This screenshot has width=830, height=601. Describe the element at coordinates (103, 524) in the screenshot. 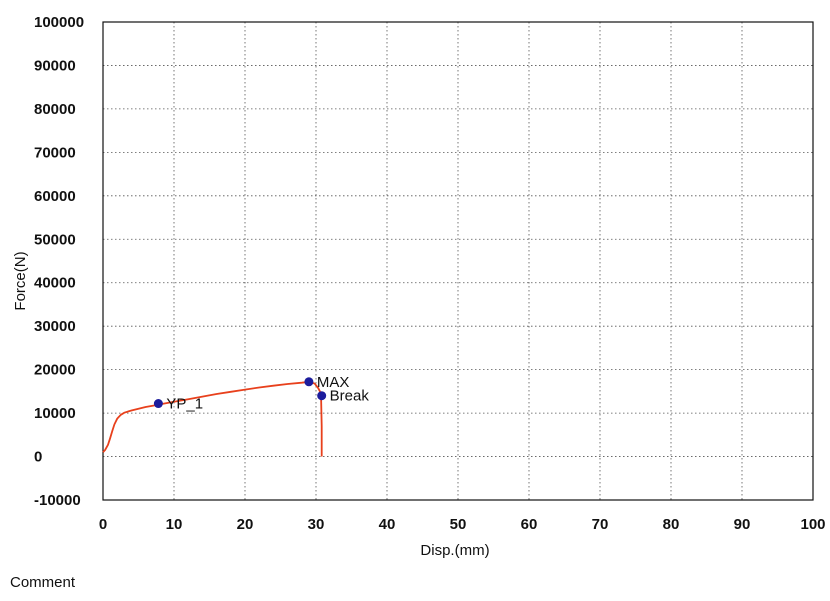

I see `x-tick-label: 0` at that location.